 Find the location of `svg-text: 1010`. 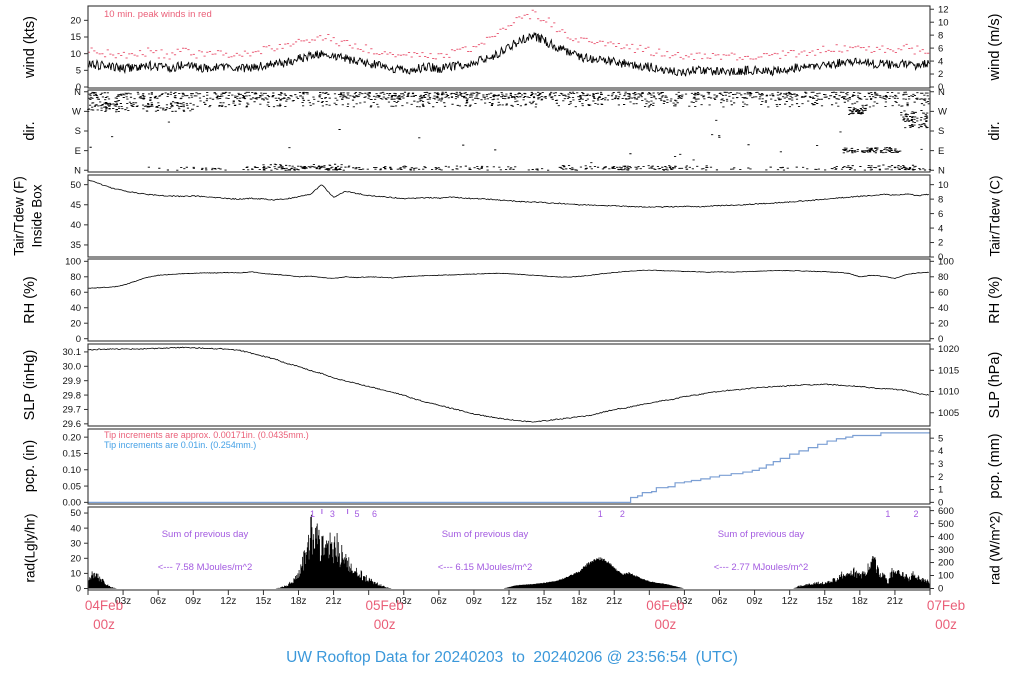

svg-text: 1010 is located at coordinates (948, 392).